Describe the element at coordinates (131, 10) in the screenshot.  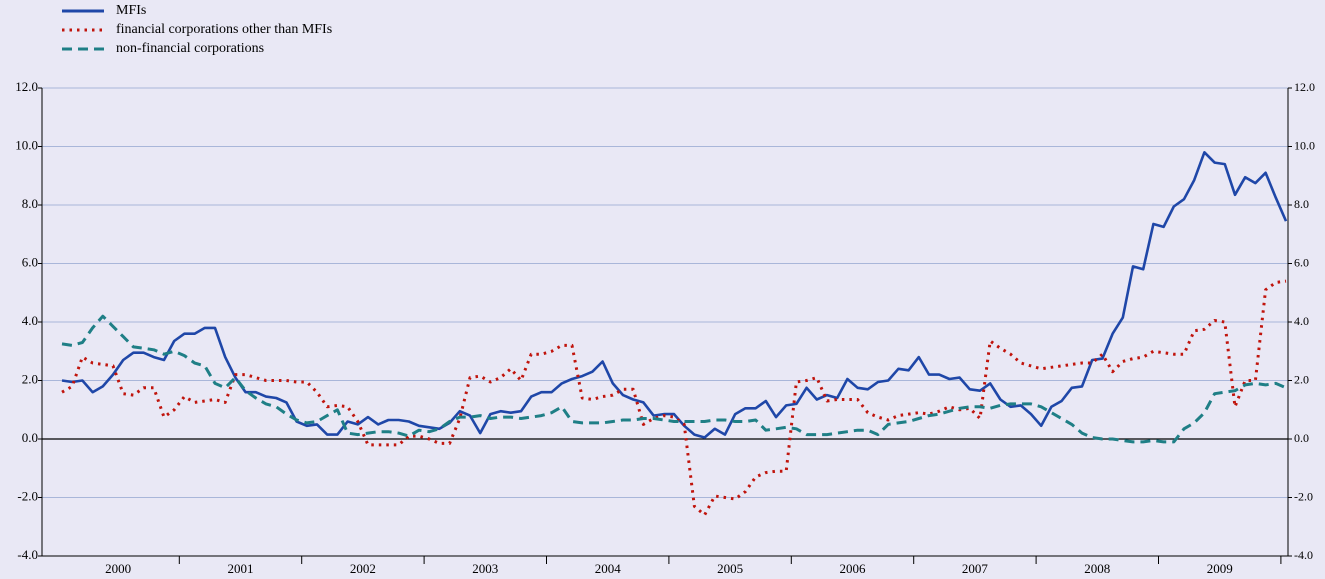
I see `legend-label: MFIs` at that location.